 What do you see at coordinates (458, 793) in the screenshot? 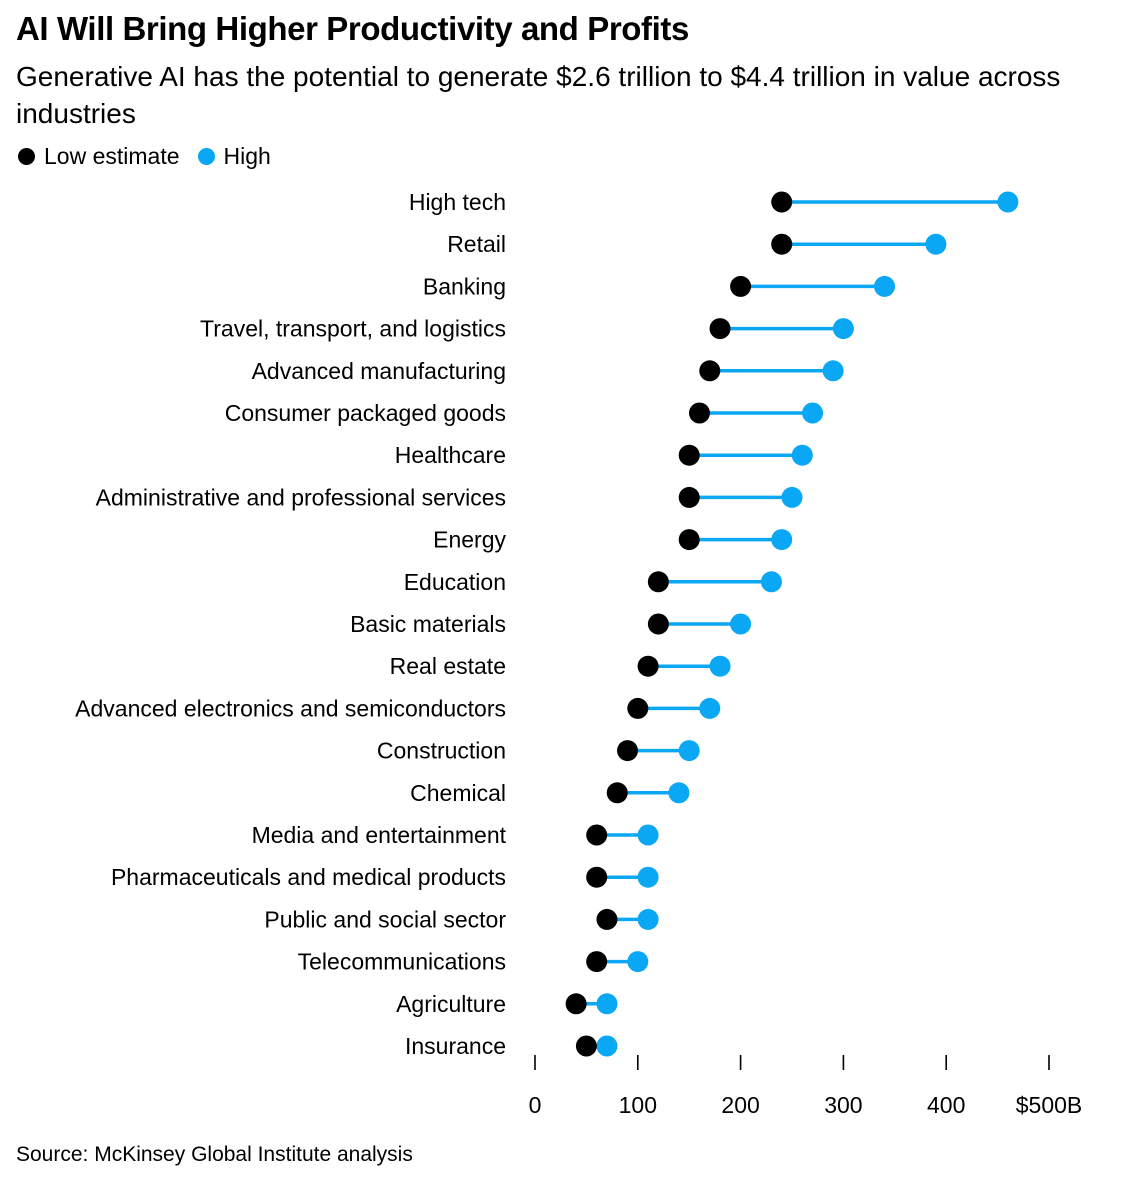
I see `category-label: Chemical` at bounding box center [458, 793].